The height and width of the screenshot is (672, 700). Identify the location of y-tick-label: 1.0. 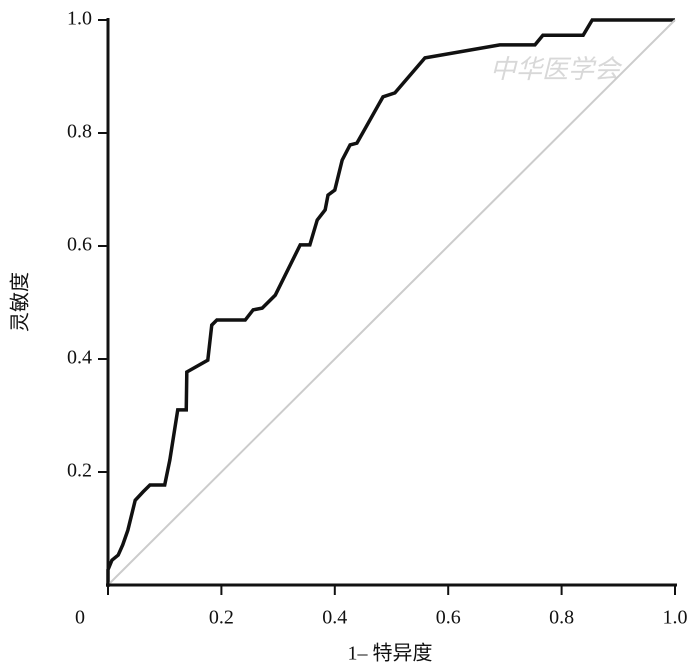
(79, 19).